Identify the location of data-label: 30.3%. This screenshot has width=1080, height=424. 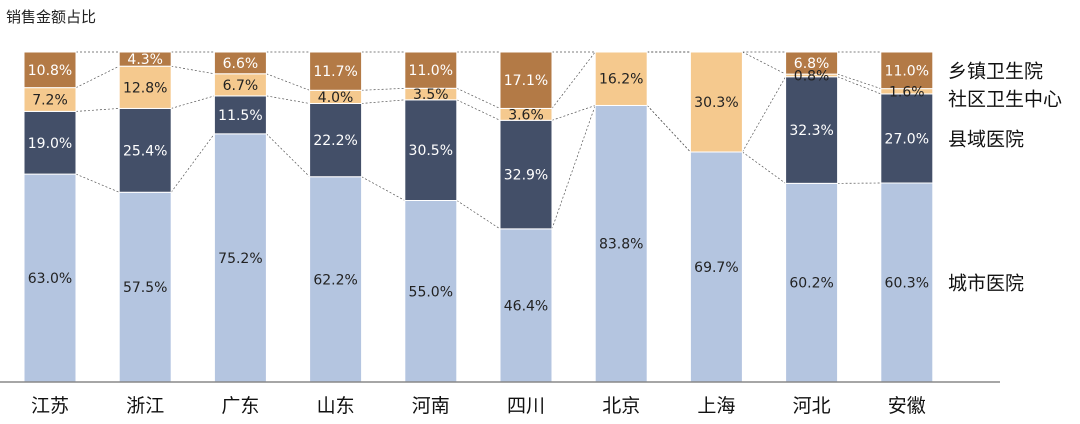
(716, 103).